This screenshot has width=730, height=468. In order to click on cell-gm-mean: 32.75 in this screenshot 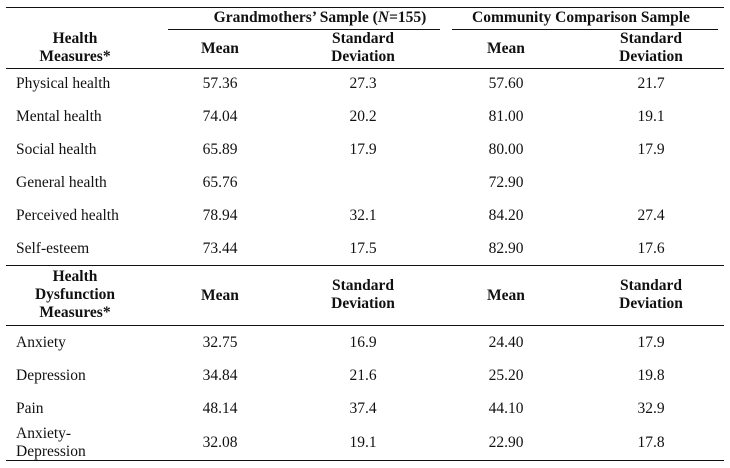, I will do `click(220, 342)`.